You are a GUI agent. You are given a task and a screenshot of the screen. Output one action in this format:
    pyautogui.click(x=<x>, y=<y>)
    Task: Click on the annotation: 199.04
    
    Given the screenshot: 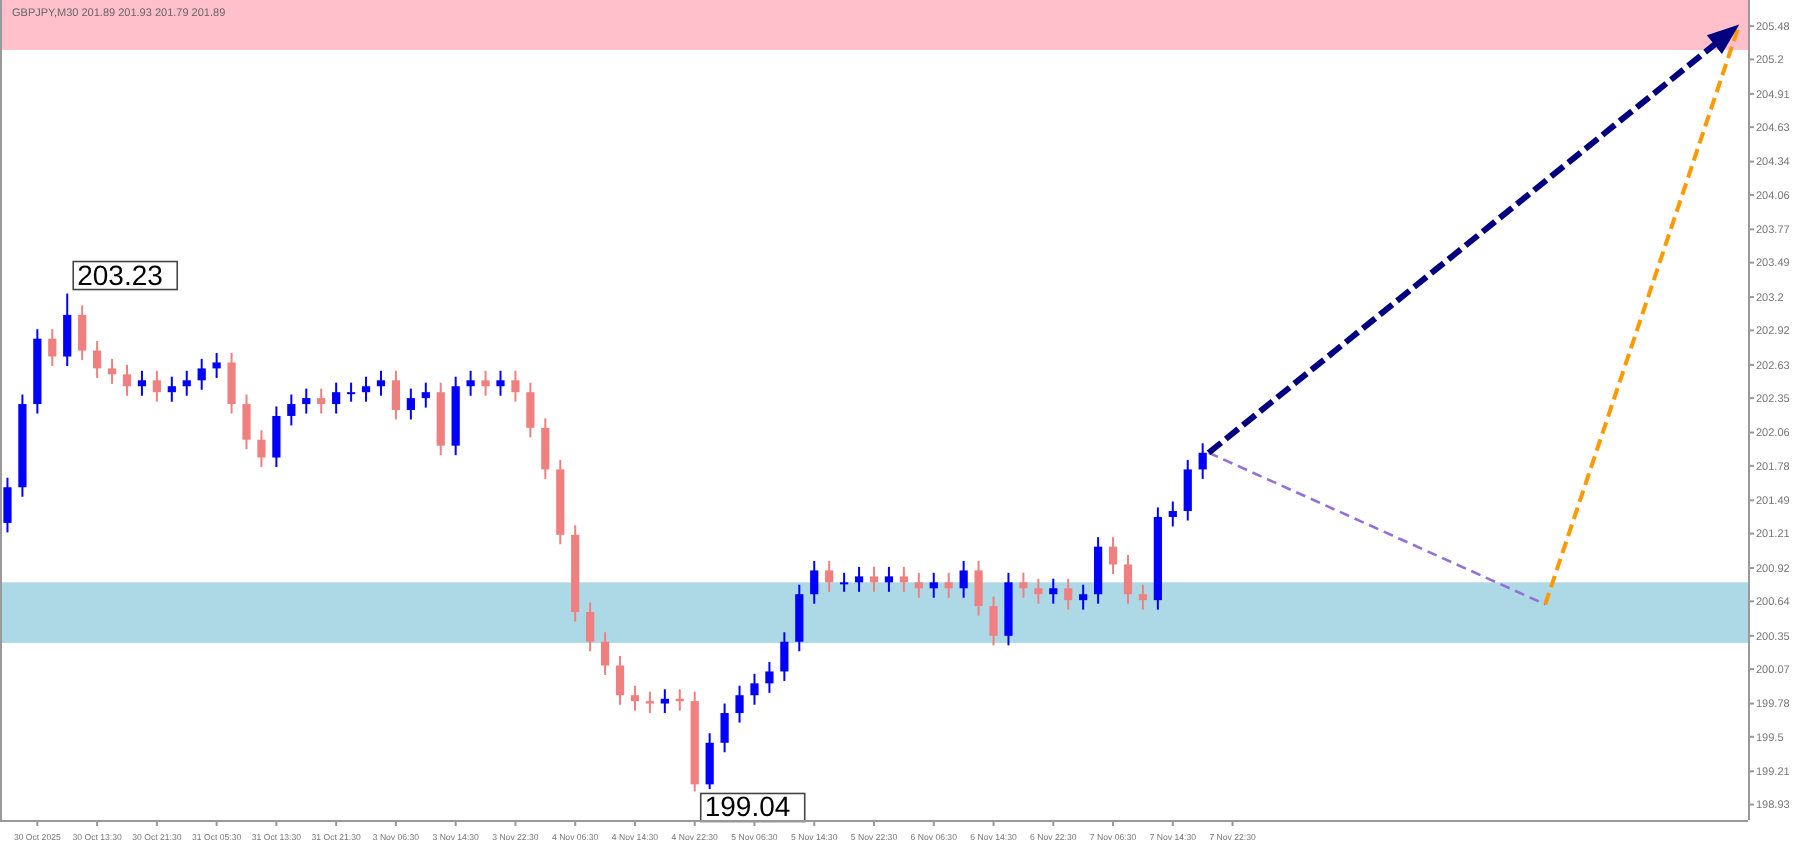 What is the action you would take?
    pyautogui.click(x=747, y=806)
    